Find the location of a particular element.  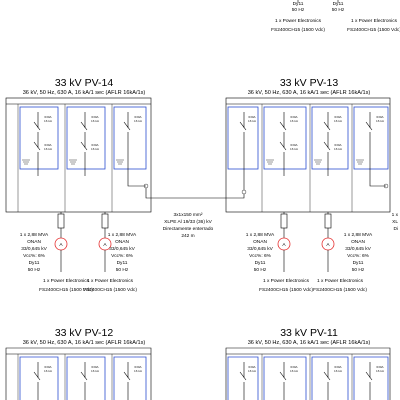

top-left-model: FS2400CH15 (1500 Vdc) is located at coordinates (298, 30).